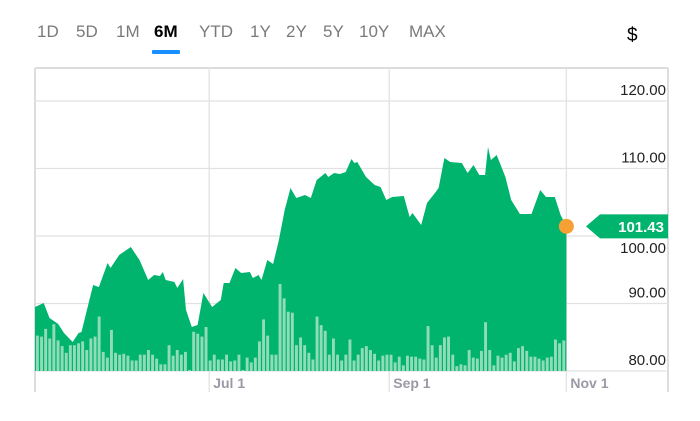 This screenshot has width=700, height=421. I want to click on tab-10y: 10Y, so click(374, 31).